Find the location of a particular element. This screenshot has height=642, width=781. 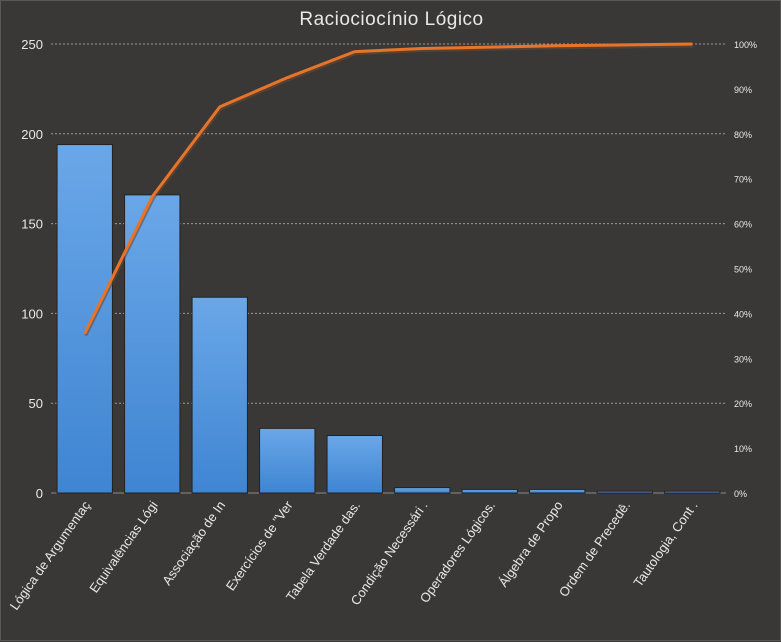

x-tick-label: Tabela Verdade das. is located at coordinates (323, 551).